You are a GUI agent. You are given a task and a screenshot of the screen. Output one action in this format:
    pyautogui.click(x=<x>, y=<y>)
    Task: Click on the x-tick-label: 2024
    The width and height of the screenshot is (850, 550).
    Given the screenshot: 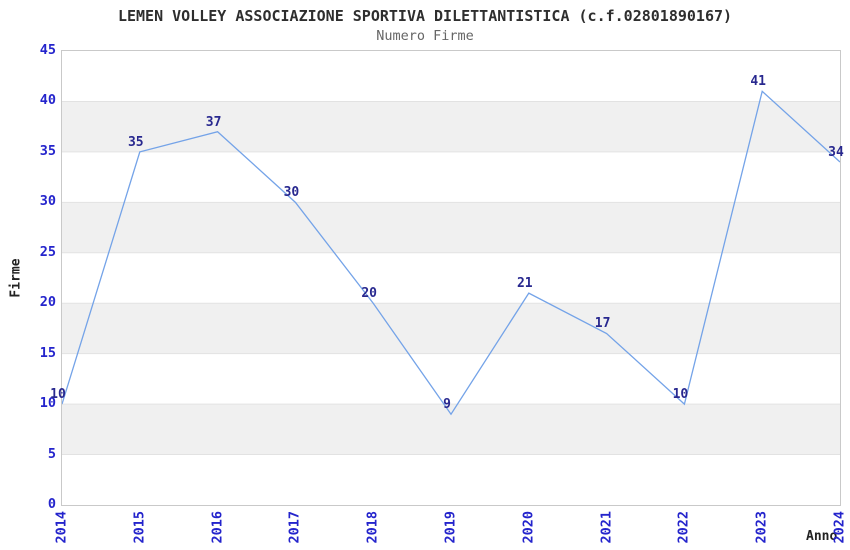 What is the action you would take?
    pyautogui.click(x=839, y=527)
    